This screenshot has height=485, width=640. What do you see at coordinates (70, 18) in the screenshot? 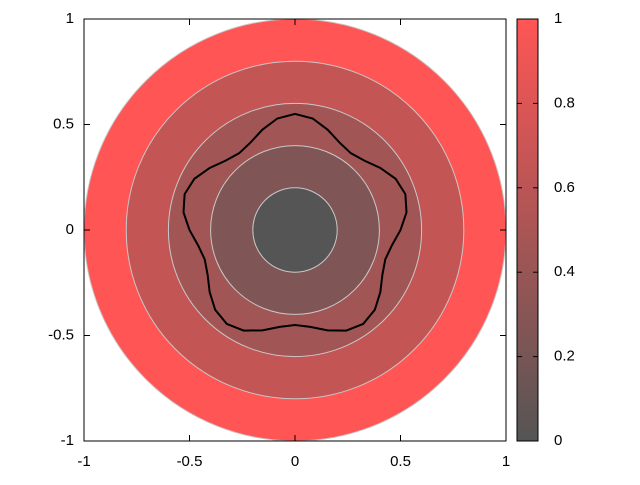
I see `y-tick-label: 1` at bounding box center [70, 18].